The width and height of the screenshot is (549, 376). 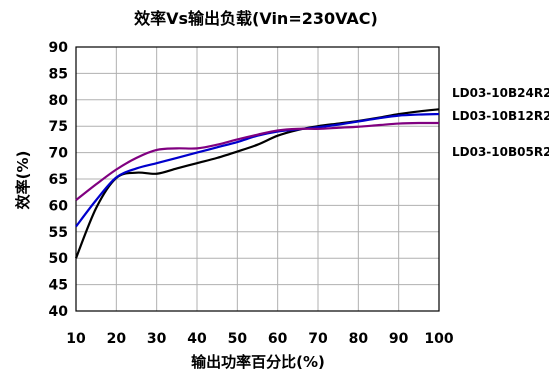 I want to click on legend-entry: LD03-10B12R2, so click(x=500, y=116).